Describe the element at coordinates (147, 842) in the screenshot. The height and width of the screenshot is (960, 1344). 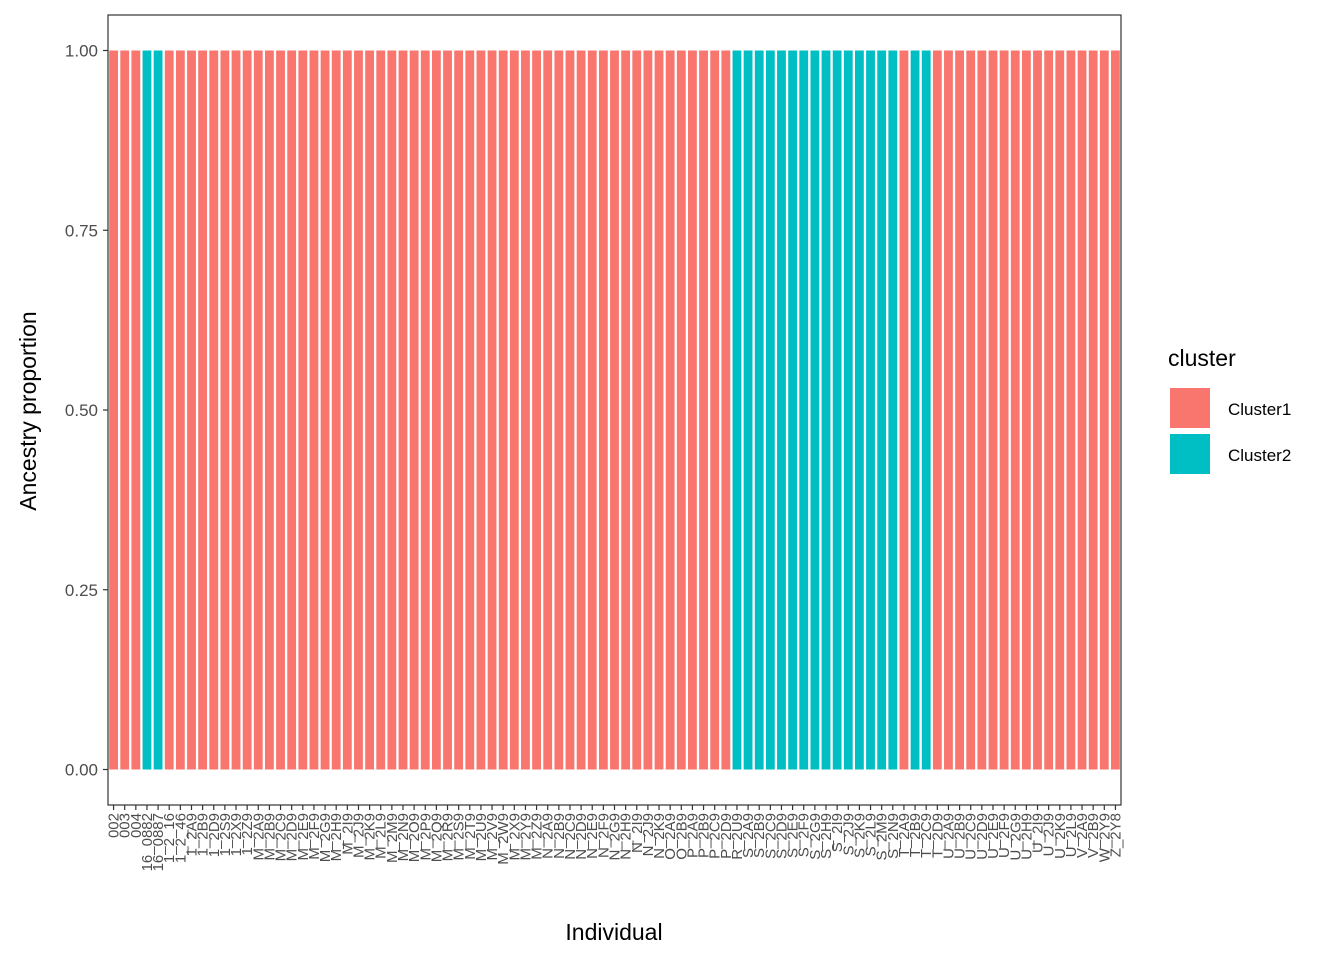
I see `x-tick-label: 16_0882` at that location.